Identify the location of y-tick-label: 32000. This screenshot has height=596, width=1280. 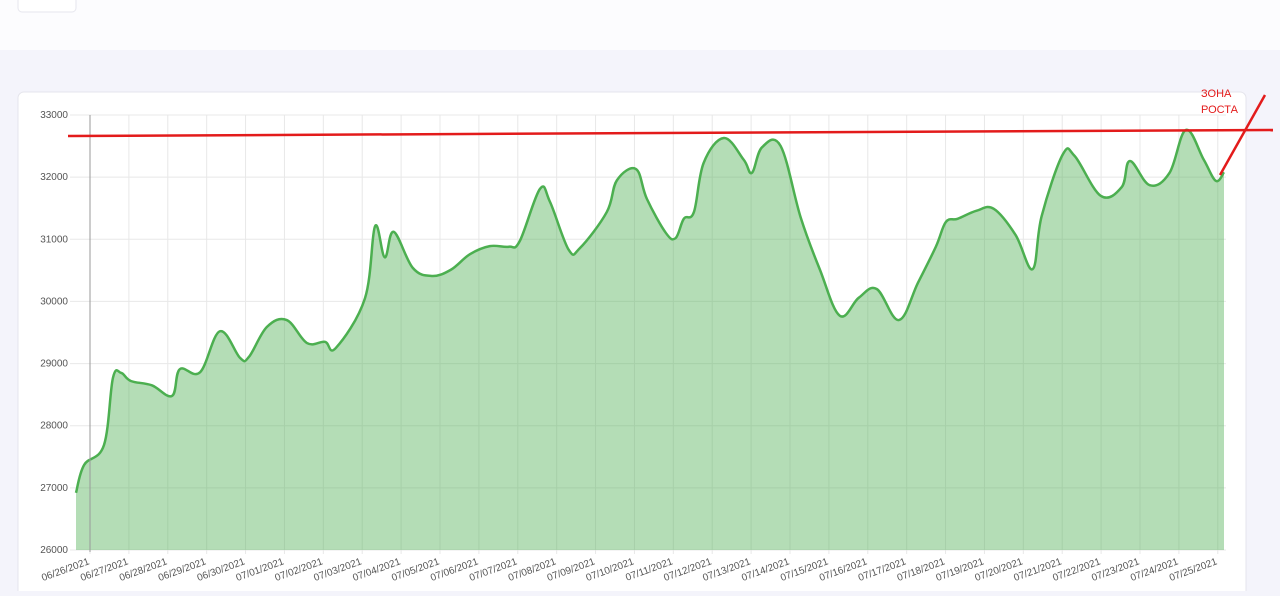
(54, 177).